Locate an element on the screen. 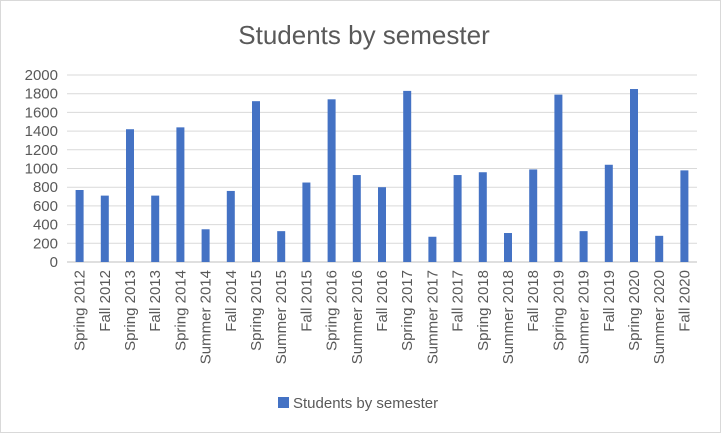 This screenshot has height=433, width=721. x-tick-label: Fall 2018 is located at coordinates (533, 301).